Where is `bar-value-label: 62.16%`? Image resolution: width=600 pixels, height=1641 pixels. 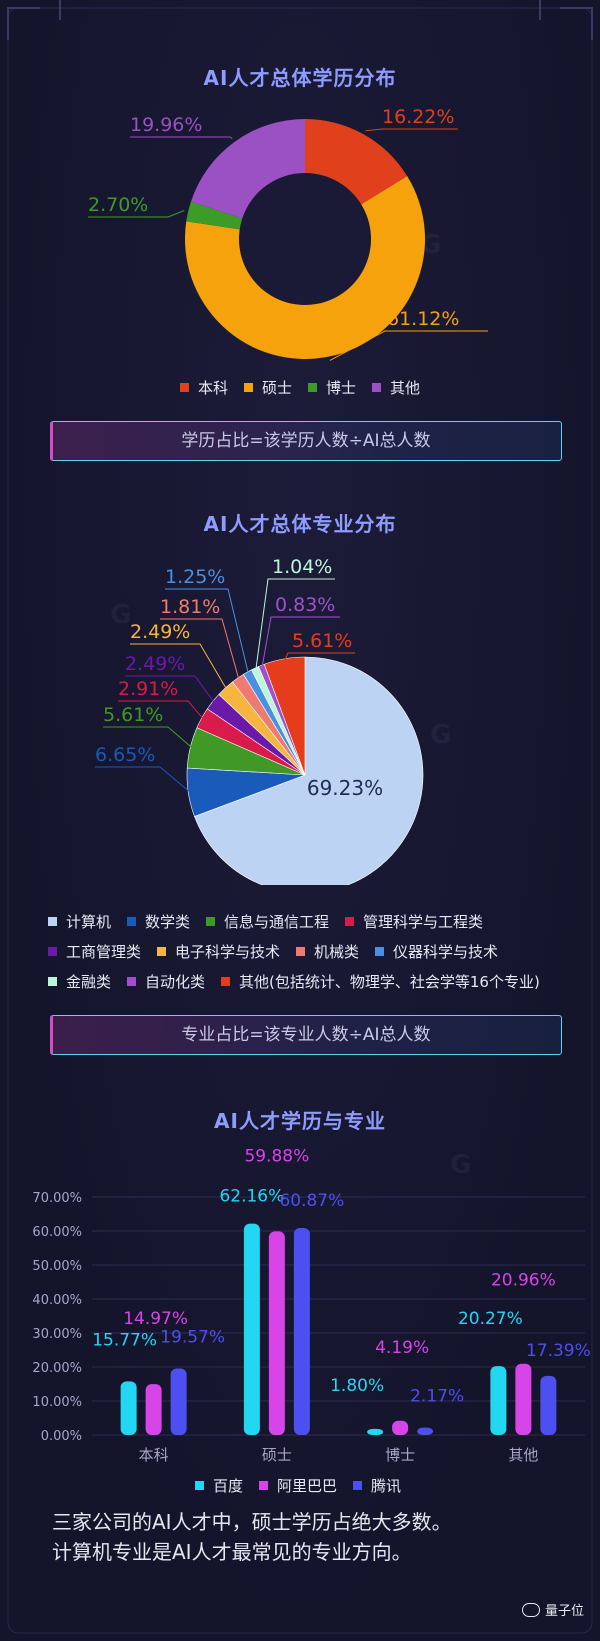 bar-value-label: 62.16% is located at coordinates (251, 1197).